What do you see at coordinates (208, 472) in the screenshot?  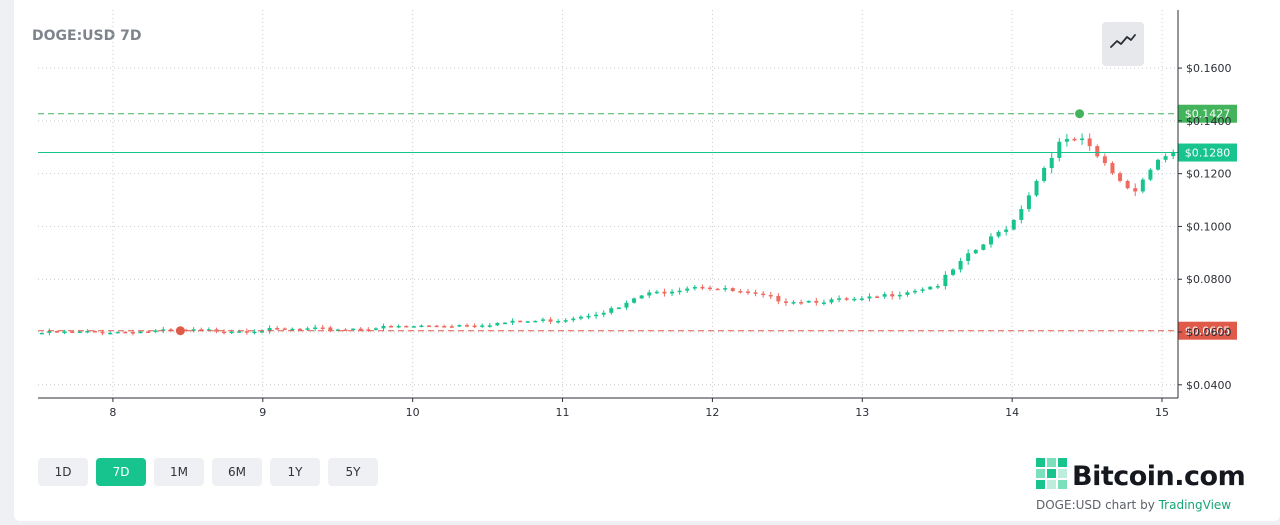 I see `time-range-selector: 1D 7D 1M 6M 1Y 5Y` at bounding box center [208, 472].